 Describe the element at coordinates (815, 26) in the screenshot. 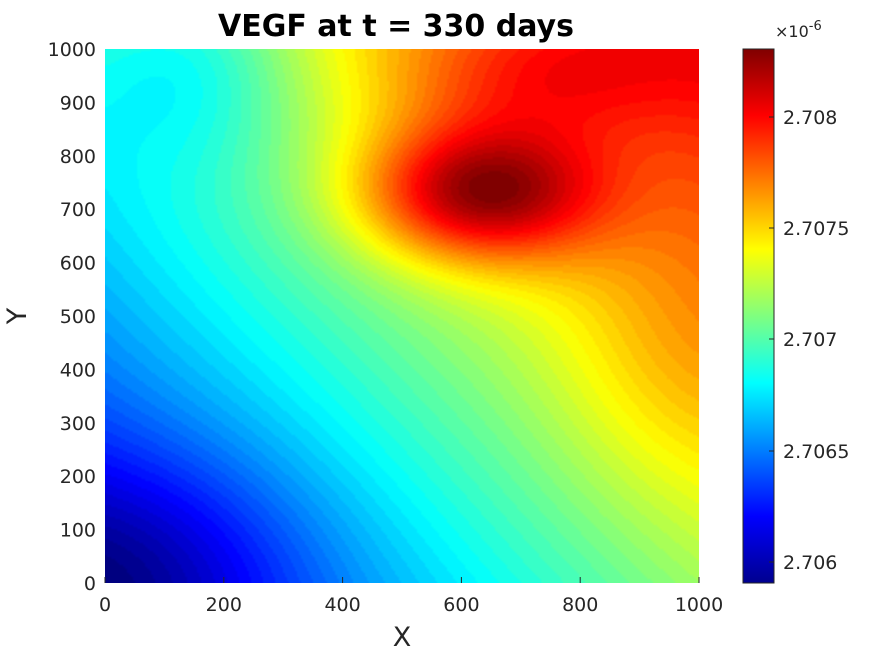

I see `colorbar-exponent-power: -6` at that location.